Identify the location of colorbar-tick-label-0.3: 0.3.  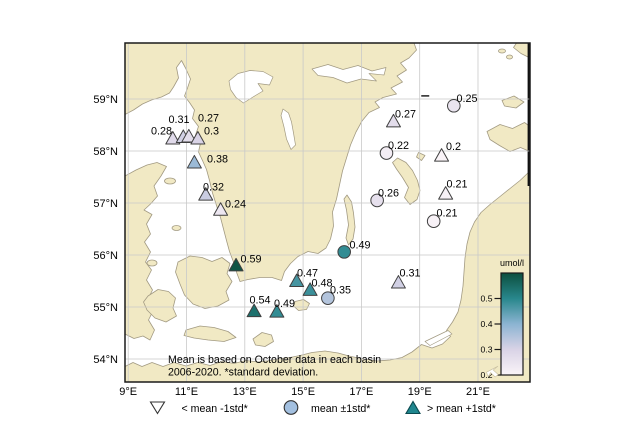
(487, 350).